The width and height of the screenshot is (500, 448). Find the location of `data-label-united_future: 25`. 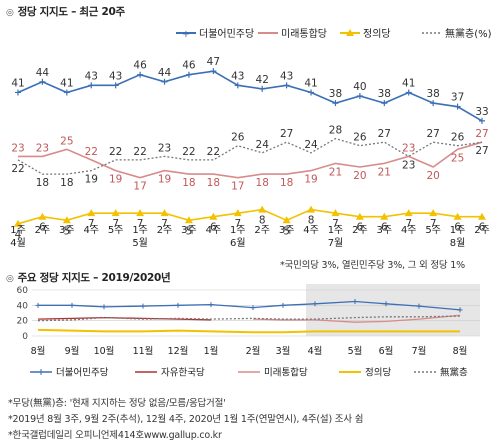

data-label-united_future: 25 is located at coordinates (457, 158).